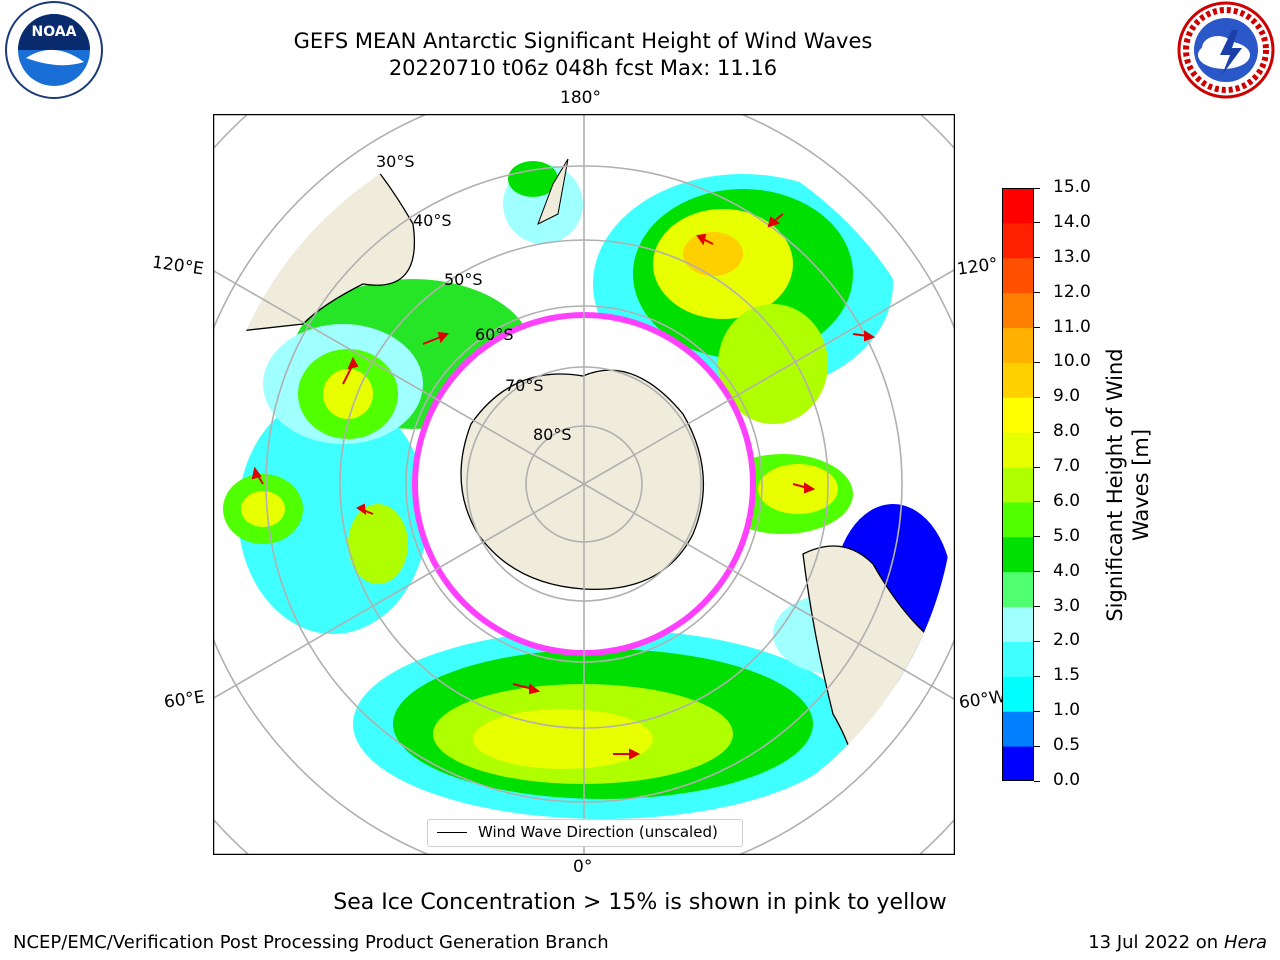 The image size is (1280, 960). Describe the element at coordinates (494, 334) in the screenshot. I see `lat-label-60s: 60°S` at that location.